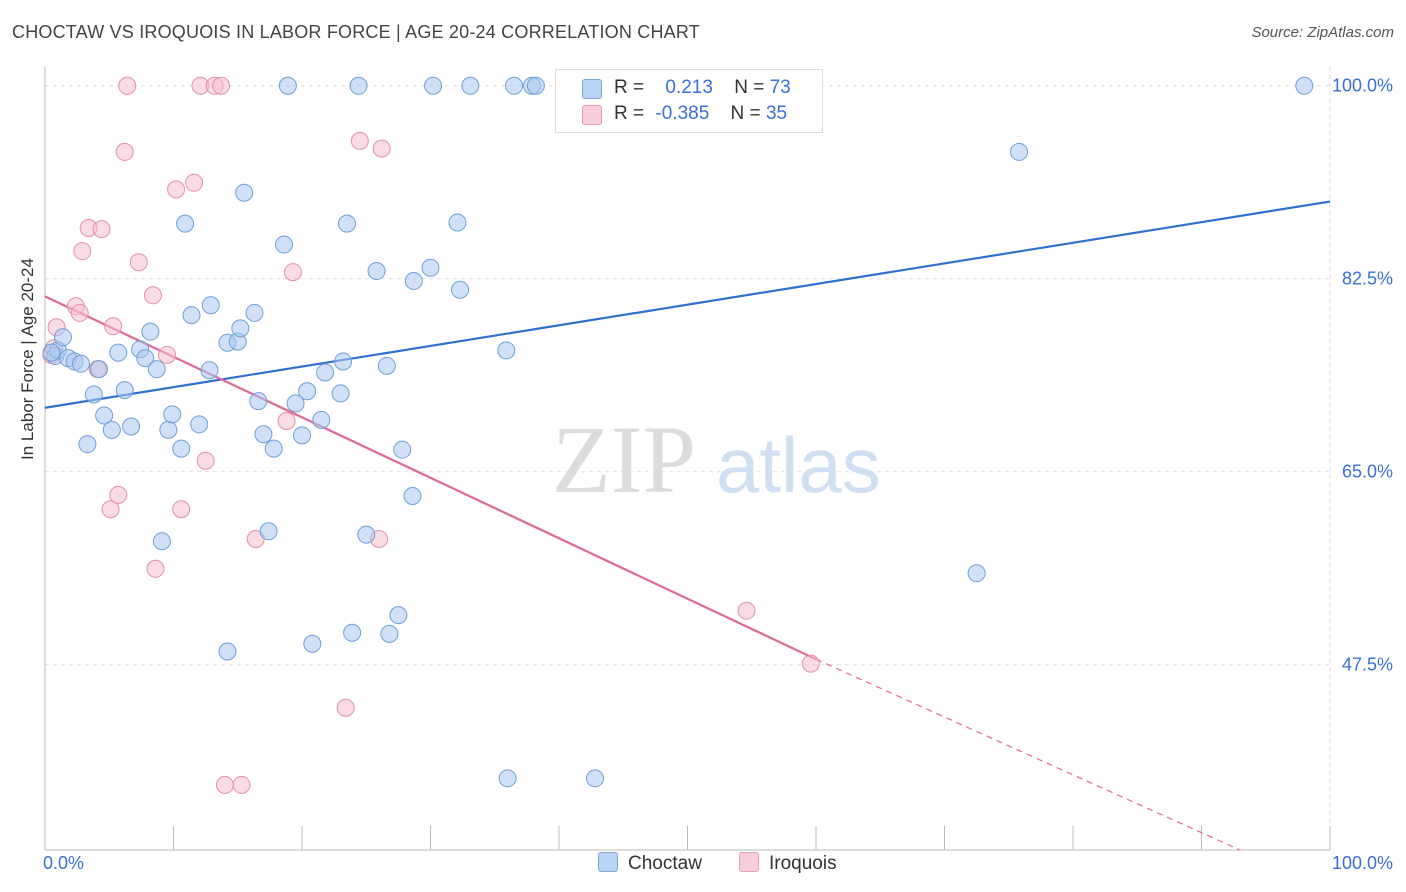  What do you see at coordinates (745, 113) in the screenshot?
I see `legend-n-label: N =` at bounding box center [745, 113].